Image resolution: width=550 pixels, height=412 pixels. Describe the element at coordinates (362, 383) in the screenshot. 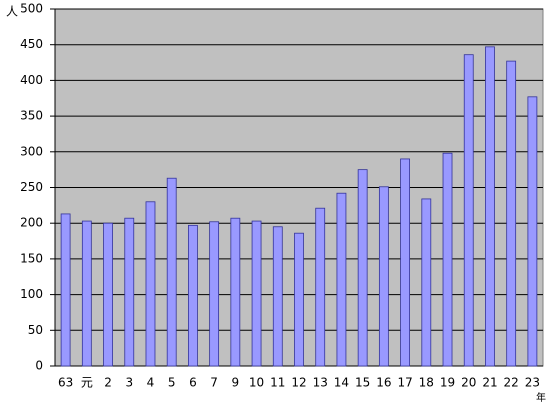

I see `x-tick-label: 15` at that location.